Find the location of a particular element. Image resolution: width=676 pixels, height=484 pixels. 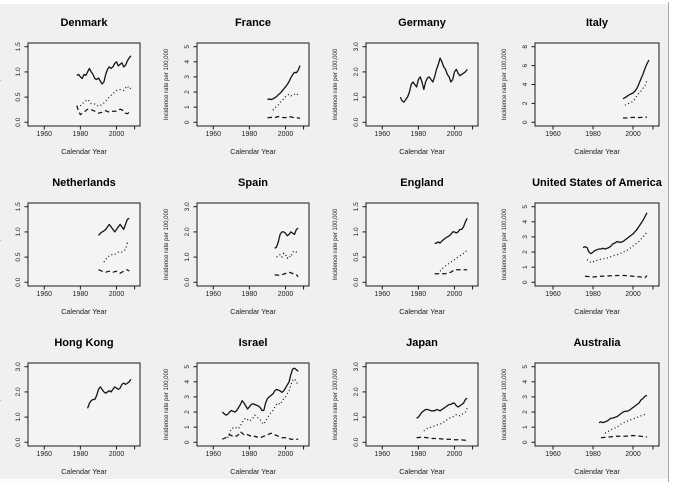

y-tick-label: 6 is located at coordinates (525, 65).